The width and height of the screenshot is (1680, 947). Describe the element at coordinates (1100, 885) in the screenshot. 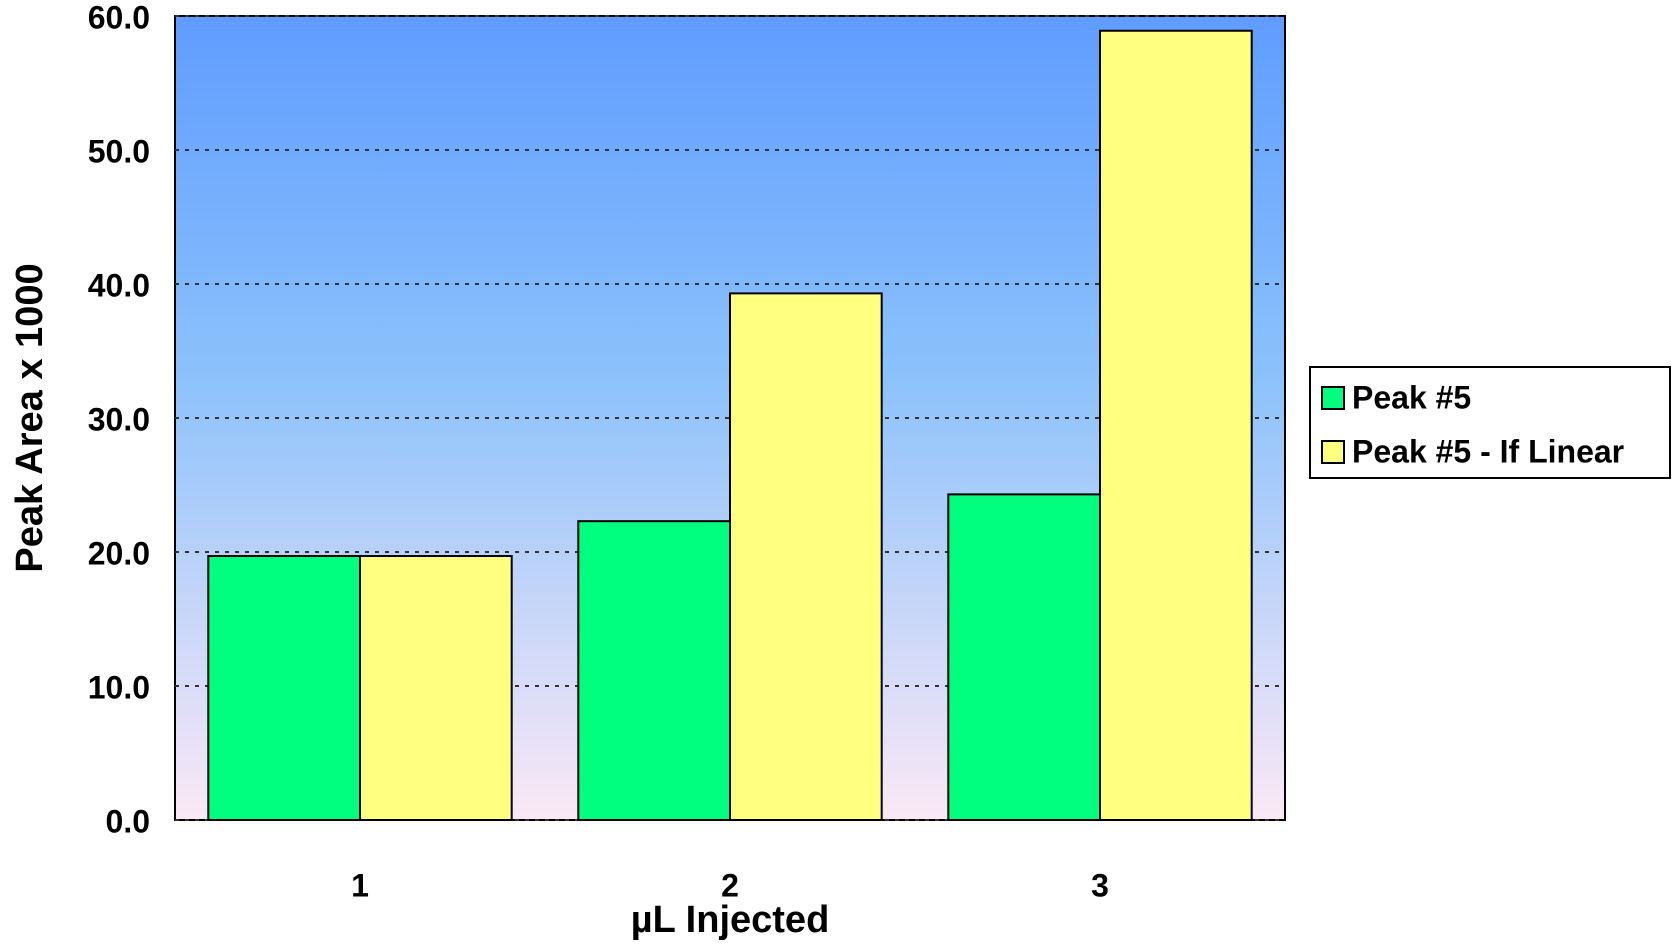

I see `x-tick-label: 3` at that location.